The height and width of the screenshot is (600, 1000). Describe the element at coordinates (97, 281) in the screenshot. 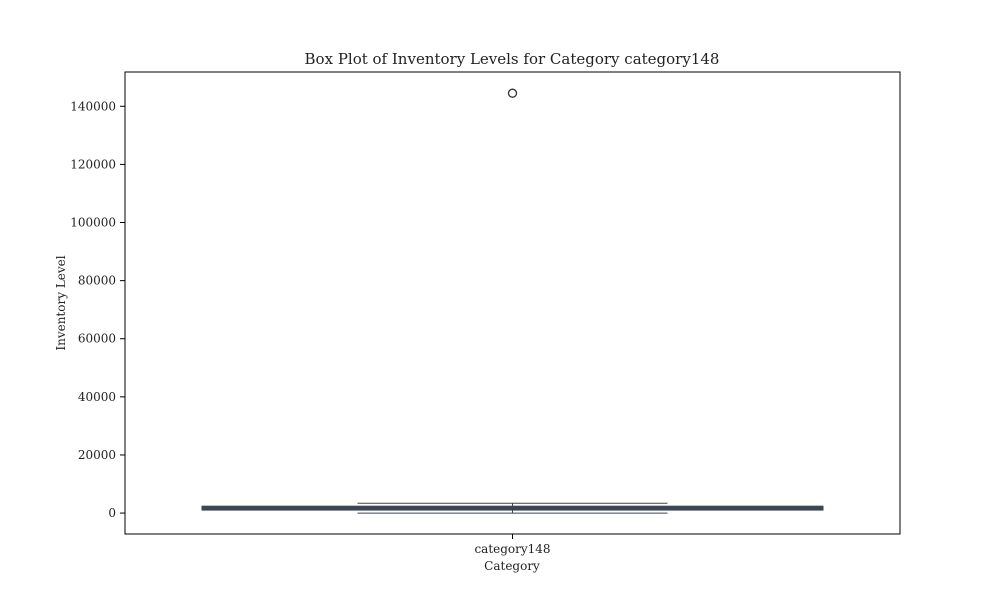

I see `y-tick-label: 80000` at that location.